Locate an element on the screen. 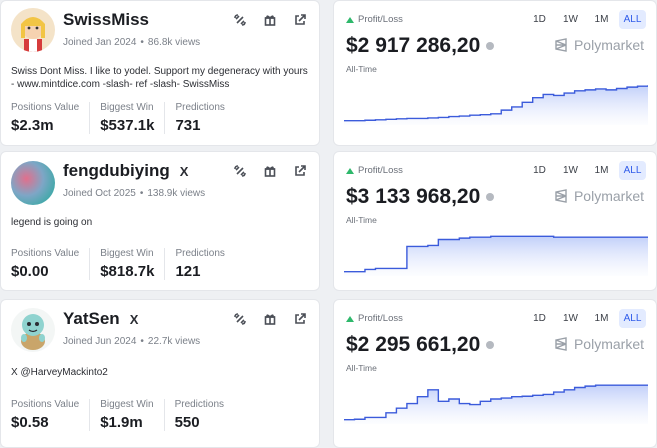  join-date: Joined Jan 2024 is located at coordinates (100, 42).